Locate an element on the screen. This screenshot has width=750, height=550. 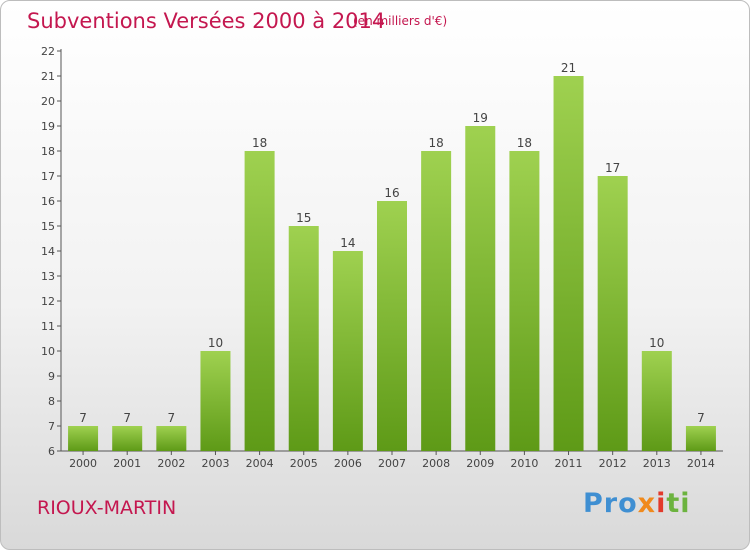
data-label-2012: 17 is located at coordinates (612, 168).